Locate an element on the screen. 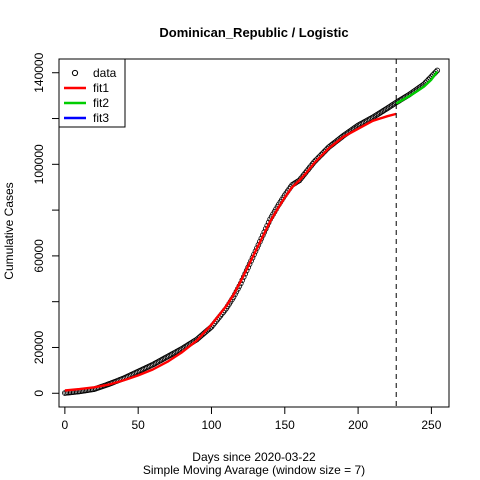 This screenshot has width=480, height=480. legend-label-data: data is located at coordinates (105, 73).